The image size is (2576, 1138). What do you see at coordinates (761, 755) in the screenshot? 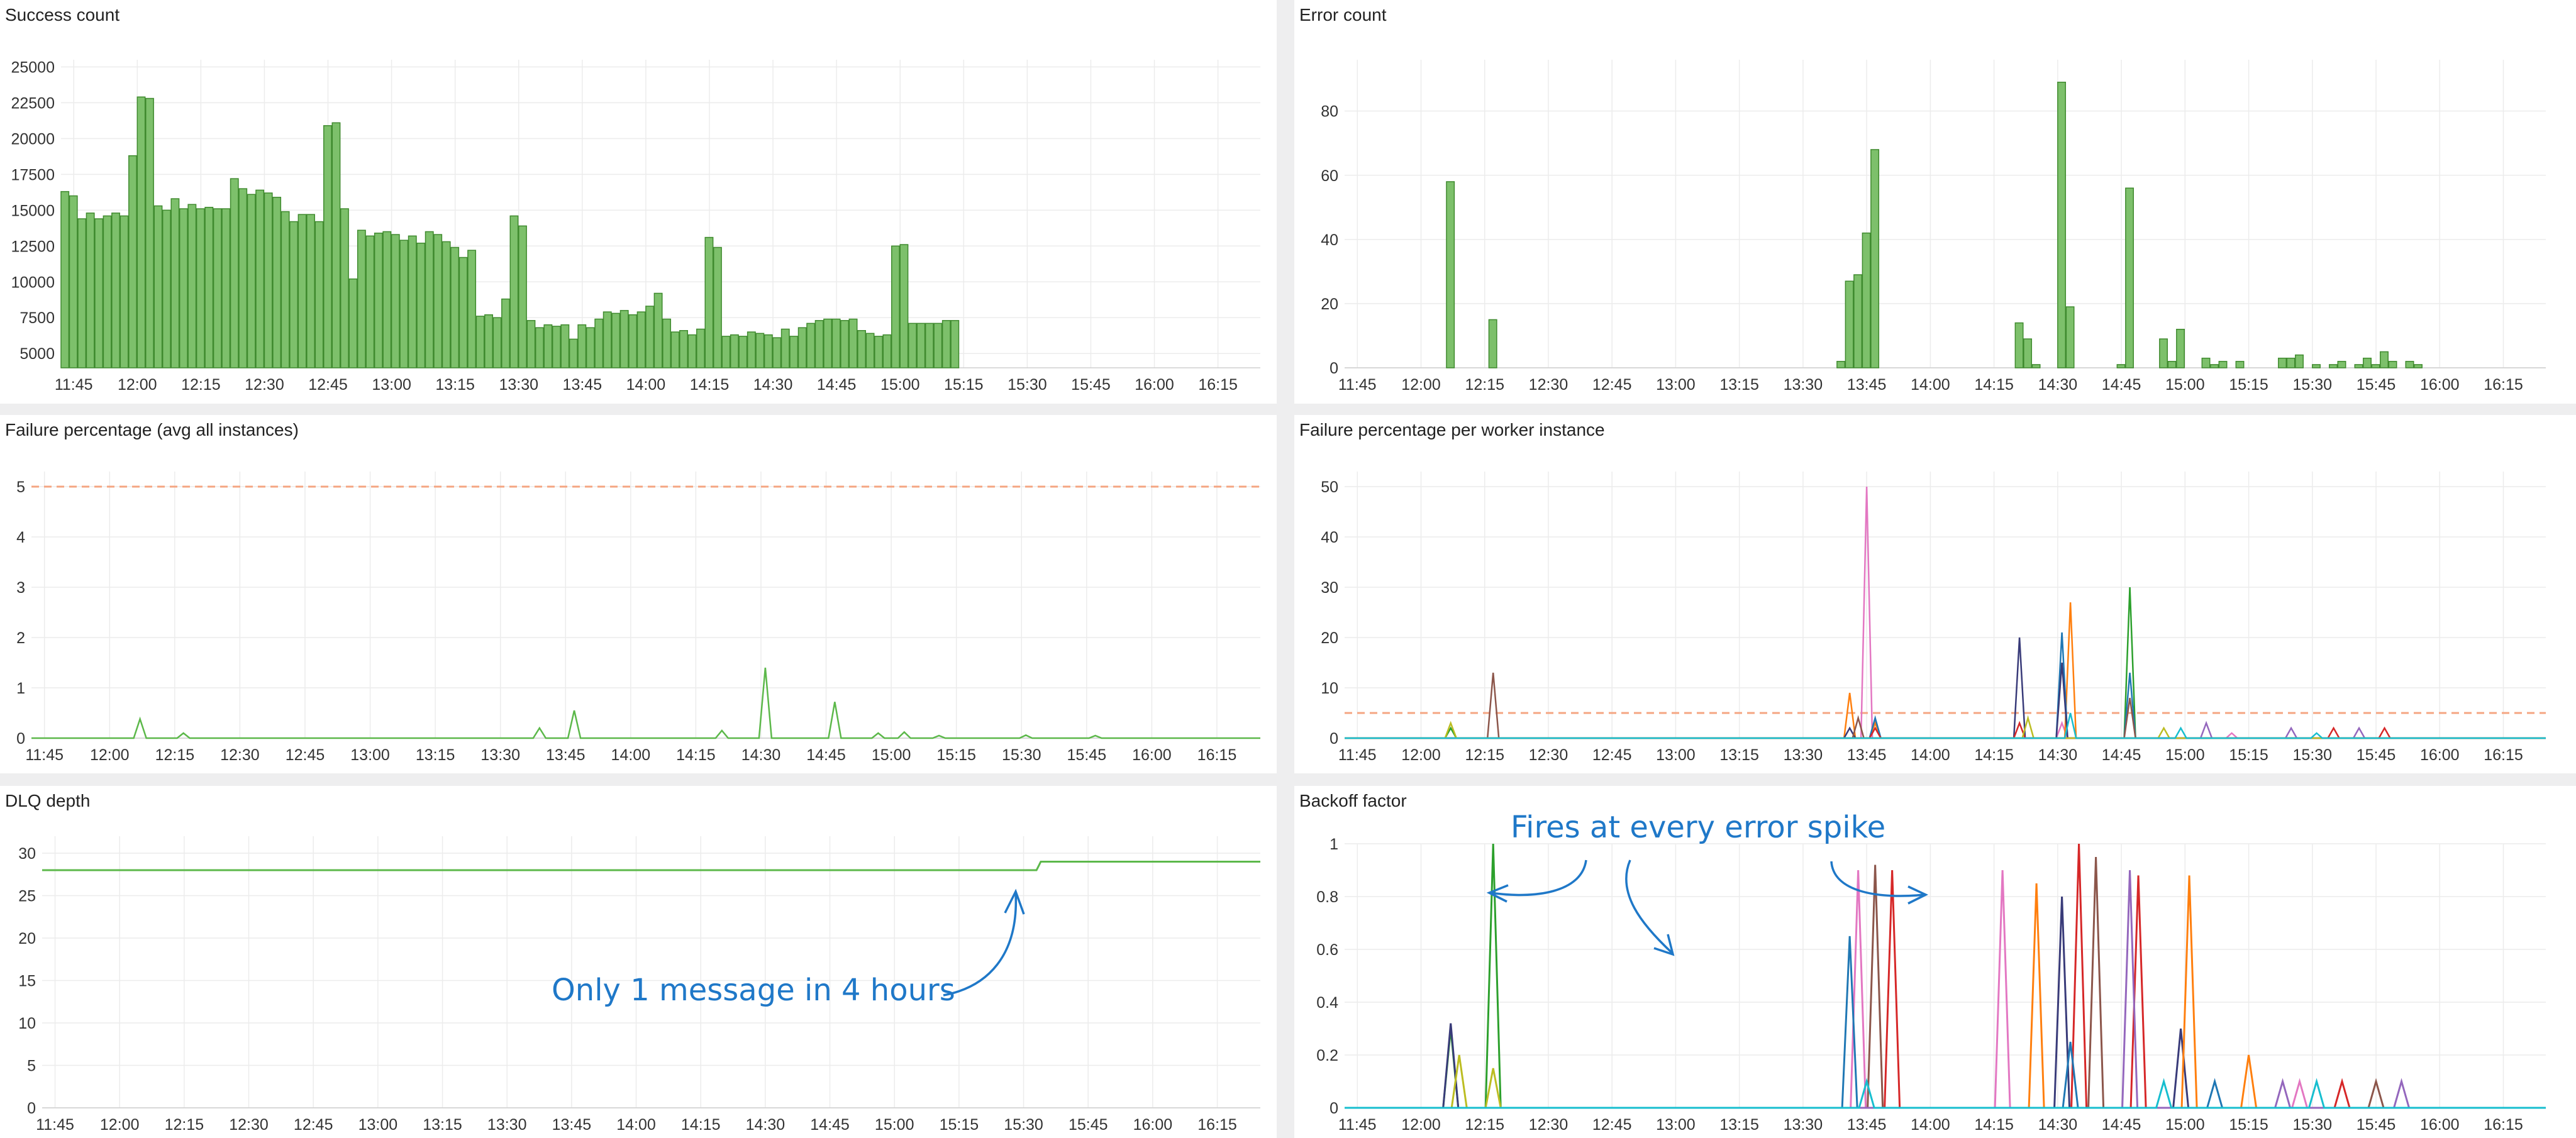
I see `x-tick-label: 14:30` at bounding box center [761, 755].